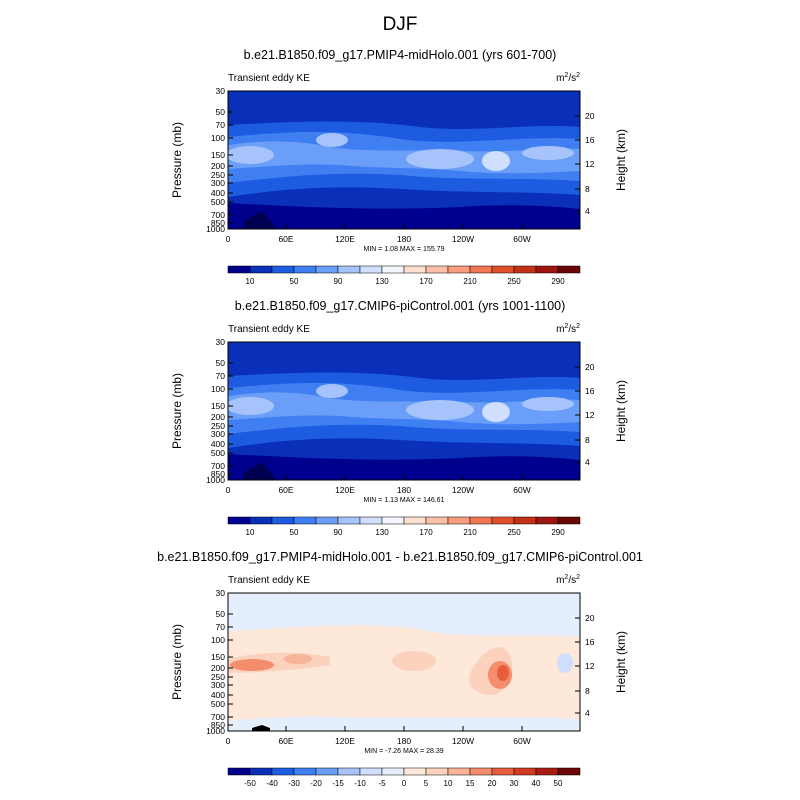 Image resolution: width=800 pixels, height=800 pixels. Describe the element at coordinates (514, 532) in the screenshot. I see `colorbar-label: 250` at that location.